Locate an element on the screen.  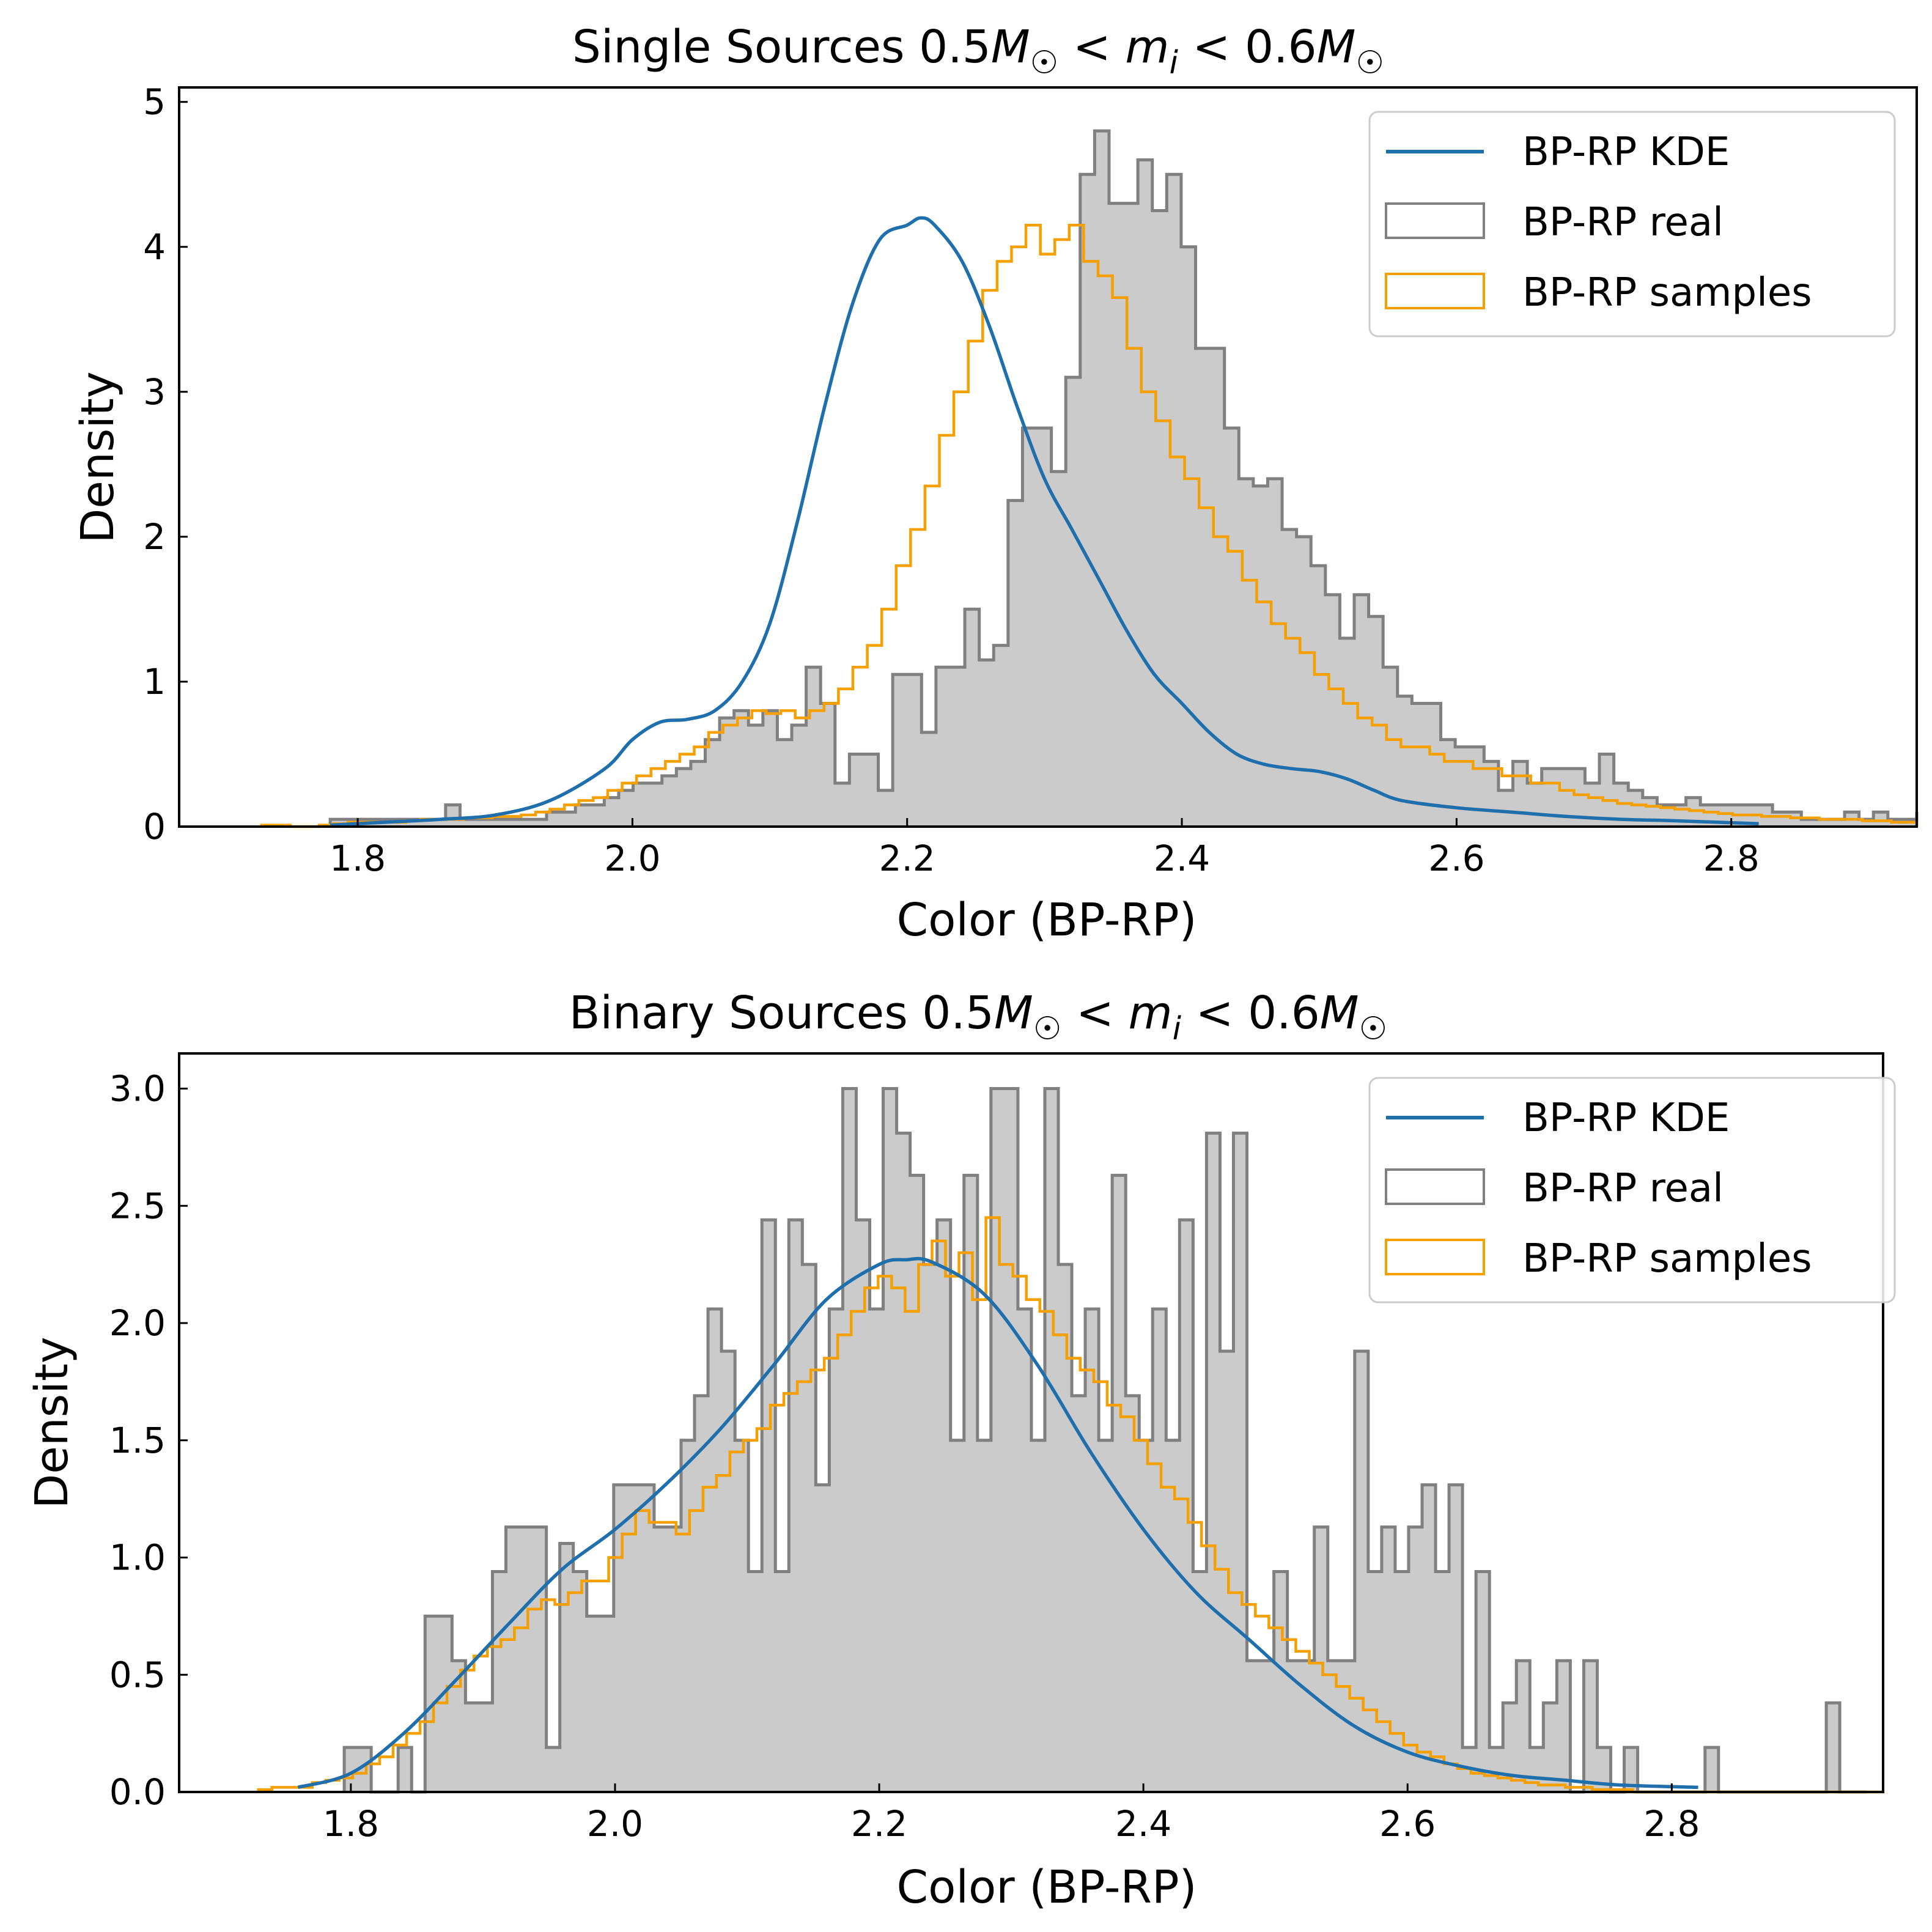
y-tick-label: 1.5 is located at coordinates (137, 1440).